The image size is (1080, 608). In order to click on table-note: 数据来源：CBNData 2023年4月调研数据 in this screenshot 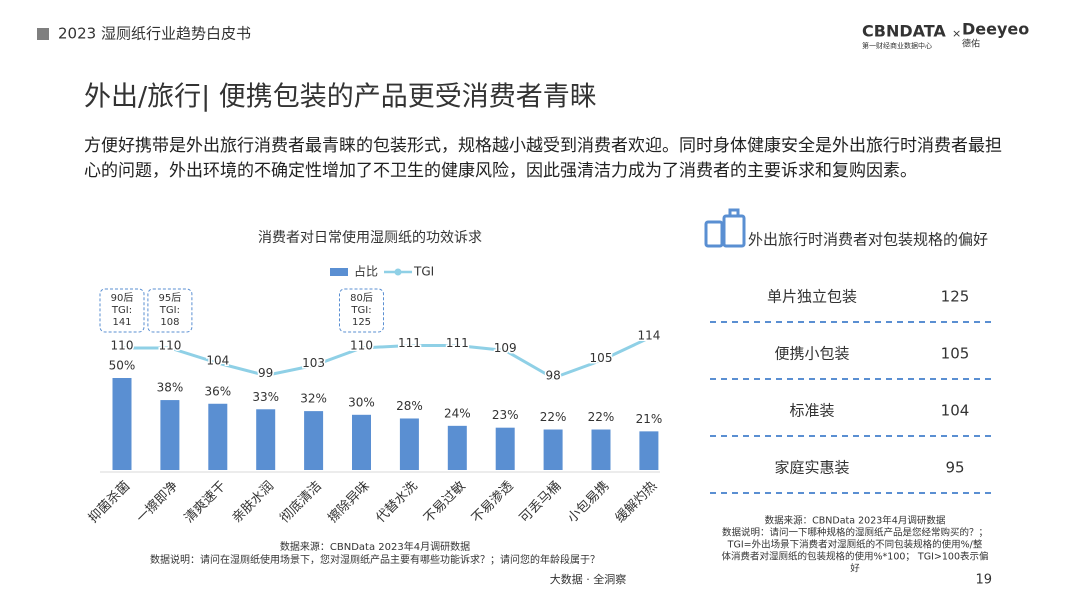, I will do `click(855, 521)`.